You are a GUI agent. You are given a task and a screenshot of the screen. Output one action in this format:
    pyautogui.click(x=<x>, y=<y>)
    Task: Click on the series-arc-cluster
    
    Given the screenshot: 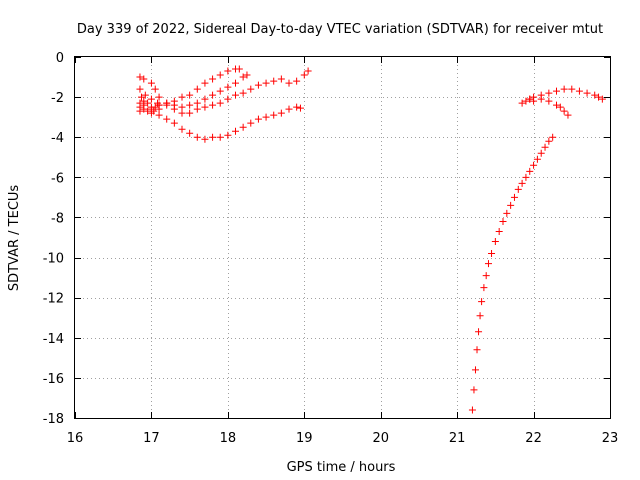 What is the action you would take?
    pyautogui.click(x=149, y=100)
    